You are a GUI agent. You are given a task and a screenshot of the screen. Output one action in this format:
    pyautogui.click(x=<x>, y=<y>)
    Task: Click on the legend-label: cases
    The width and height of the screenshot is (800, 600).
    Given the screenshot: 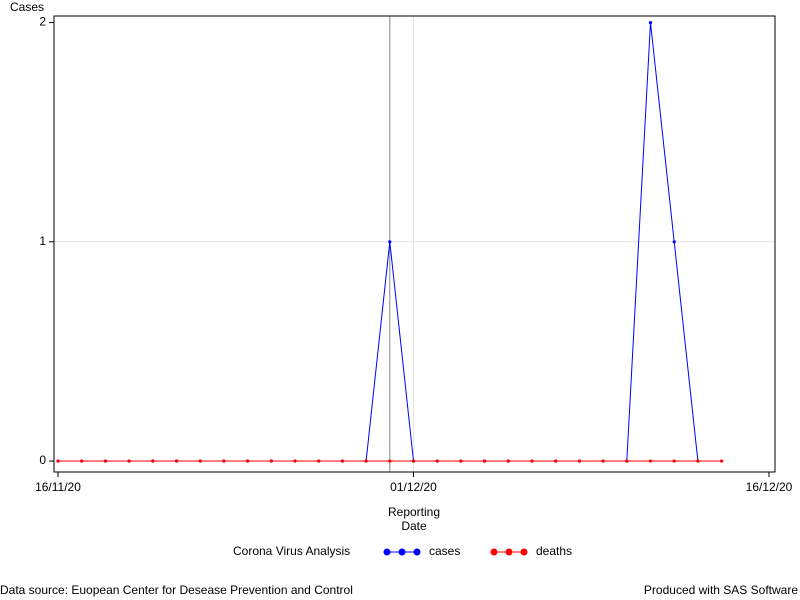 What is the action you would take?
    pyautogui.click(x=444, y=551)
    